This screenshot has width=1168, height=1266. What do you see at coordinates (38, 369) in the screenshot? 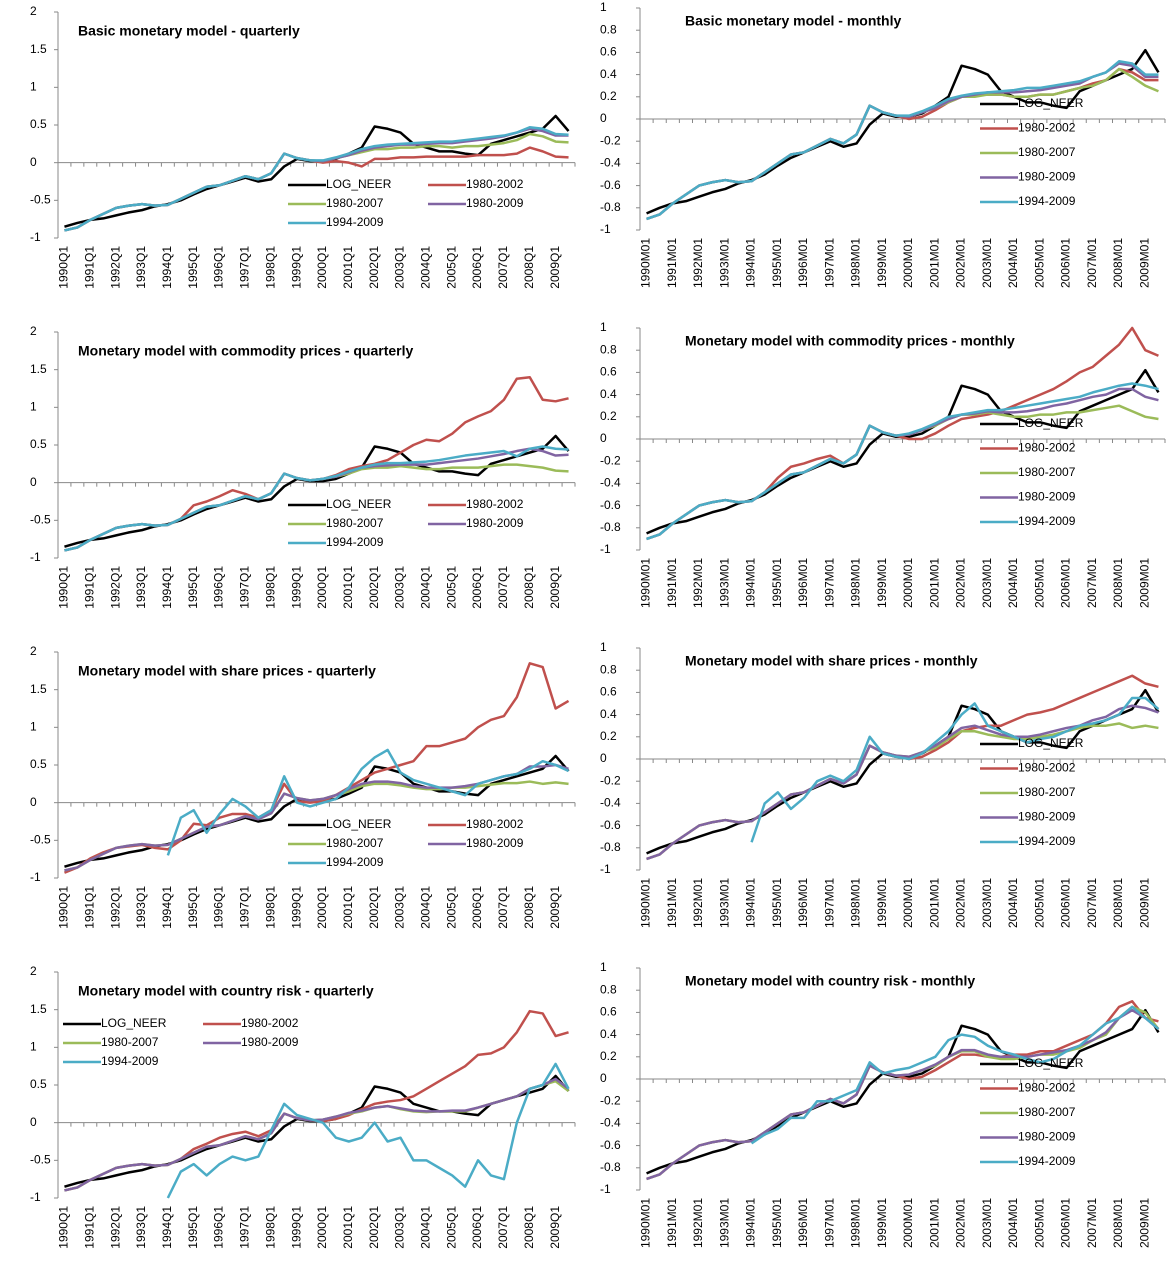
I see `y-tick-label: 1.5` at bounding box center [38, 369].